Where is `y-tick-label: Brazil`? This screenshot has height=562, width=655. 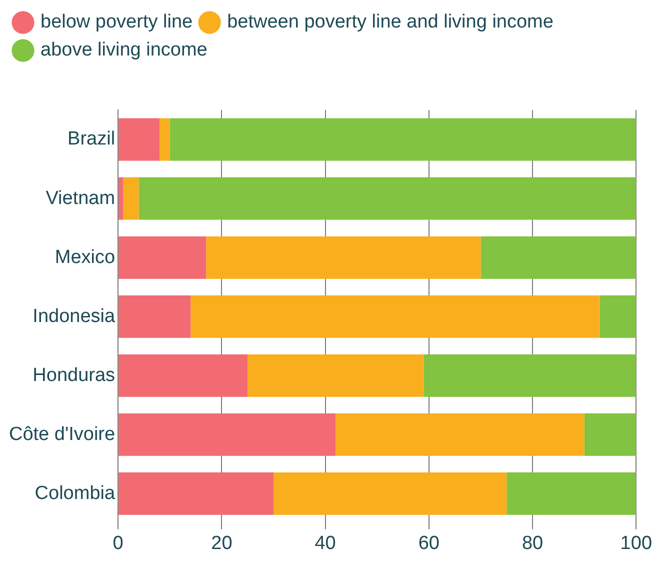 y-tick-label: Brazil is located at coordinates (92, 139).